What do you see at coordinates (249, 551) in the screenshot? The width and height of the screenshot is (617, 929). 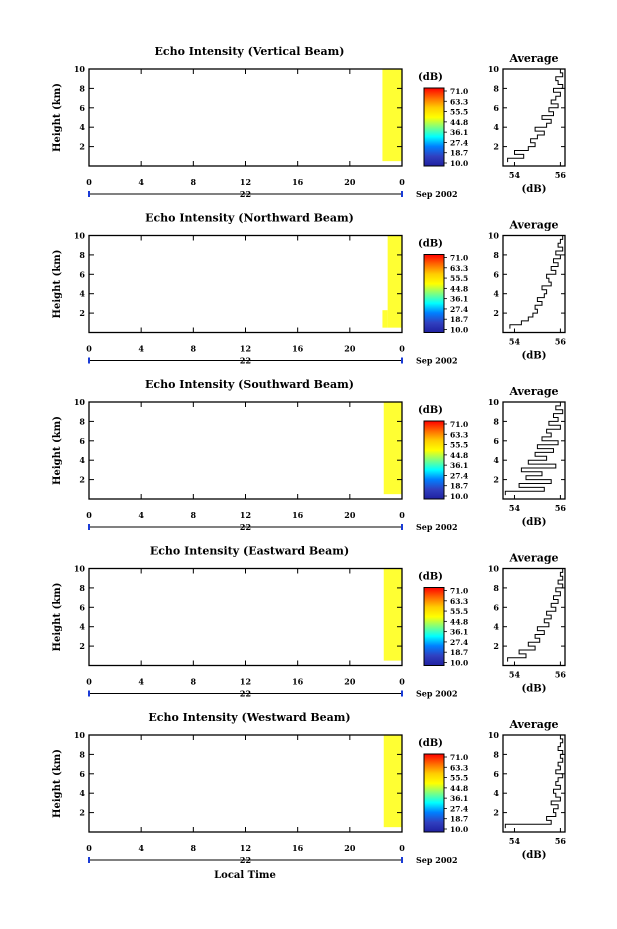 I see `panel-title: Echo Intensity (Eastward Beam)` at bounding box center [249, 551].